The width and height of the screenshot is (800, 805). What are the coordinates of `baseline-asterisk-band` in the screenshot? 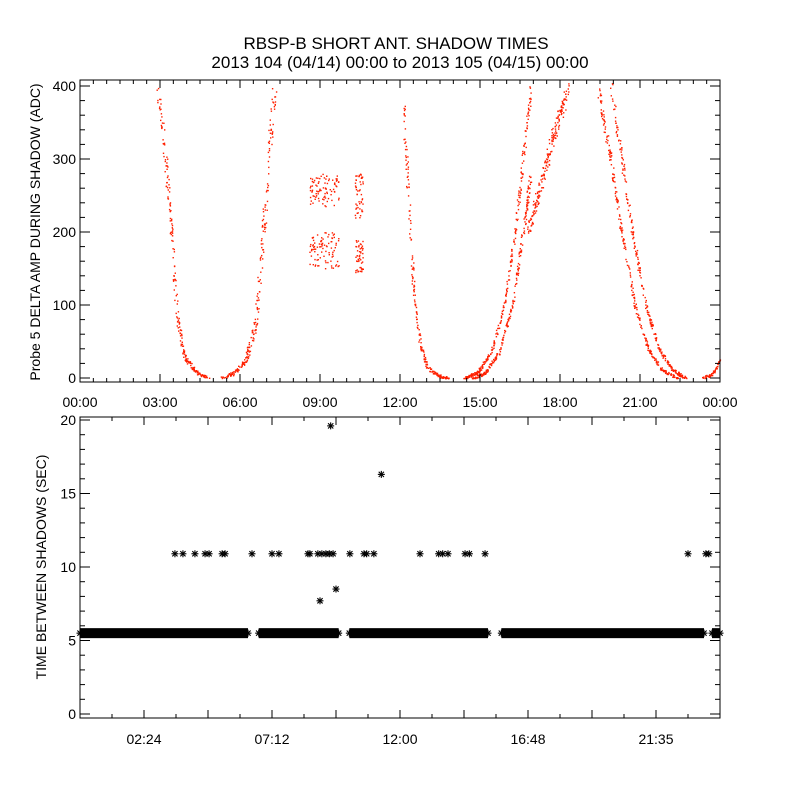 It's located at (716, 633).